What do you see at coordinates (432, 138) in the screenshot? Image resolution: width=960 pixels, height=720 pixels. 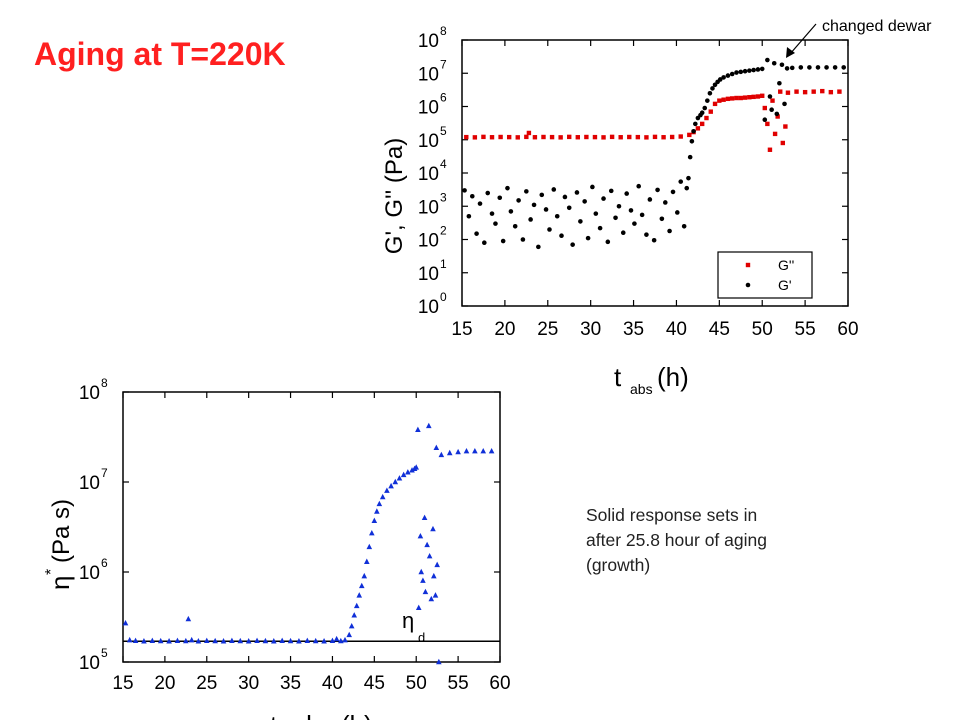 I see `y-tick-label: 10 5` at bounding box center [432, 138].